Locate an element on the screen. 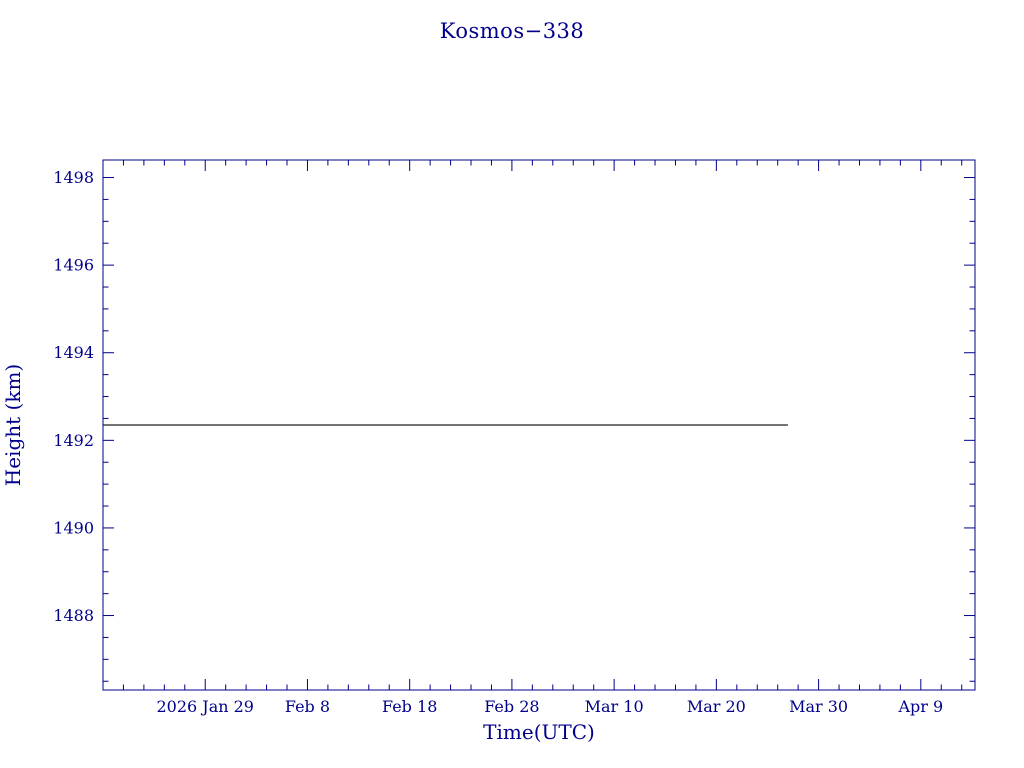 This screenshot has height=768, width=1024. y-tick-label: 1496 is located at coordinates (73, 265).